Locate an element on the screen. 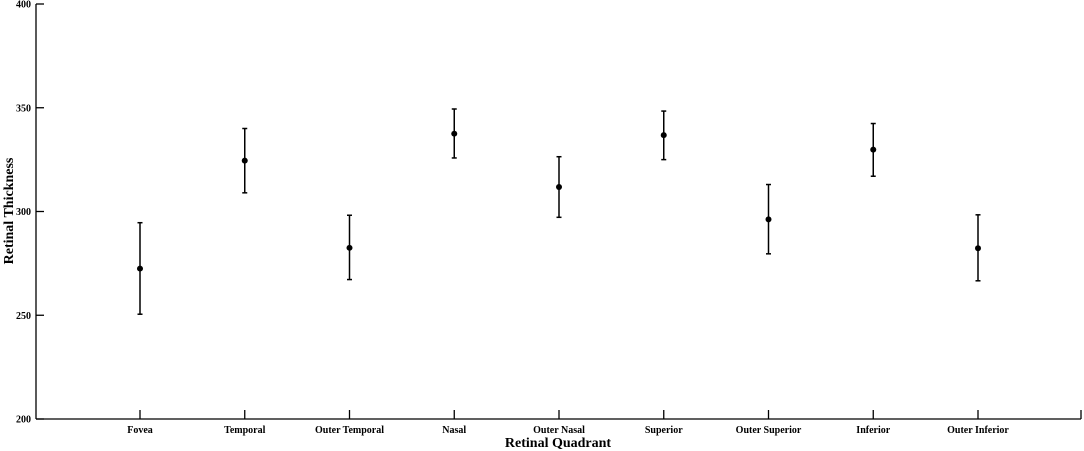 This screenshot has height=451, width=1084. x-tick-label: Inferior is located at coordinates (873, 430).